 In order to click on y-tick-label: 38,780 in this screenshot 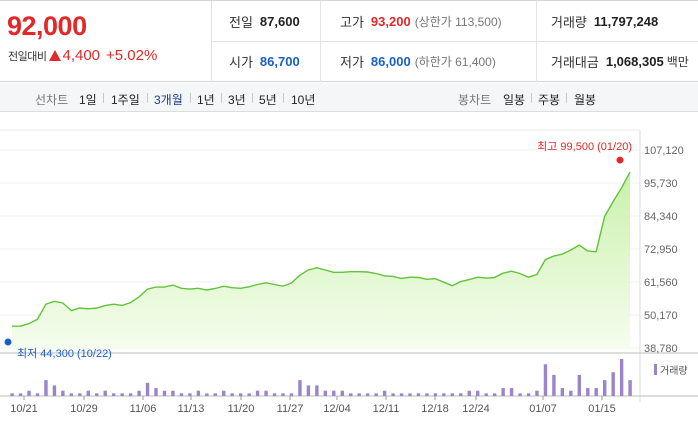, I will do `click(661, 349)`.